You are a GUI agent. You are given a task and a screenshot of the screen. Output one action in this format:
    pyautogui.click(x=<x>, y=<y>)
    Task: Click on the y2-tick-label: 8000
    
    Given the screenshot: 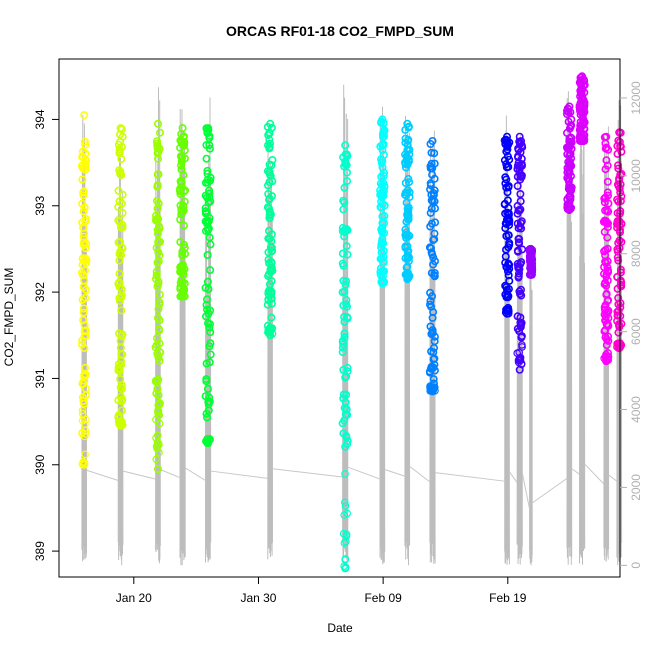 What is the action you would take?
    pyautogui.click(x=636, y=253)
    